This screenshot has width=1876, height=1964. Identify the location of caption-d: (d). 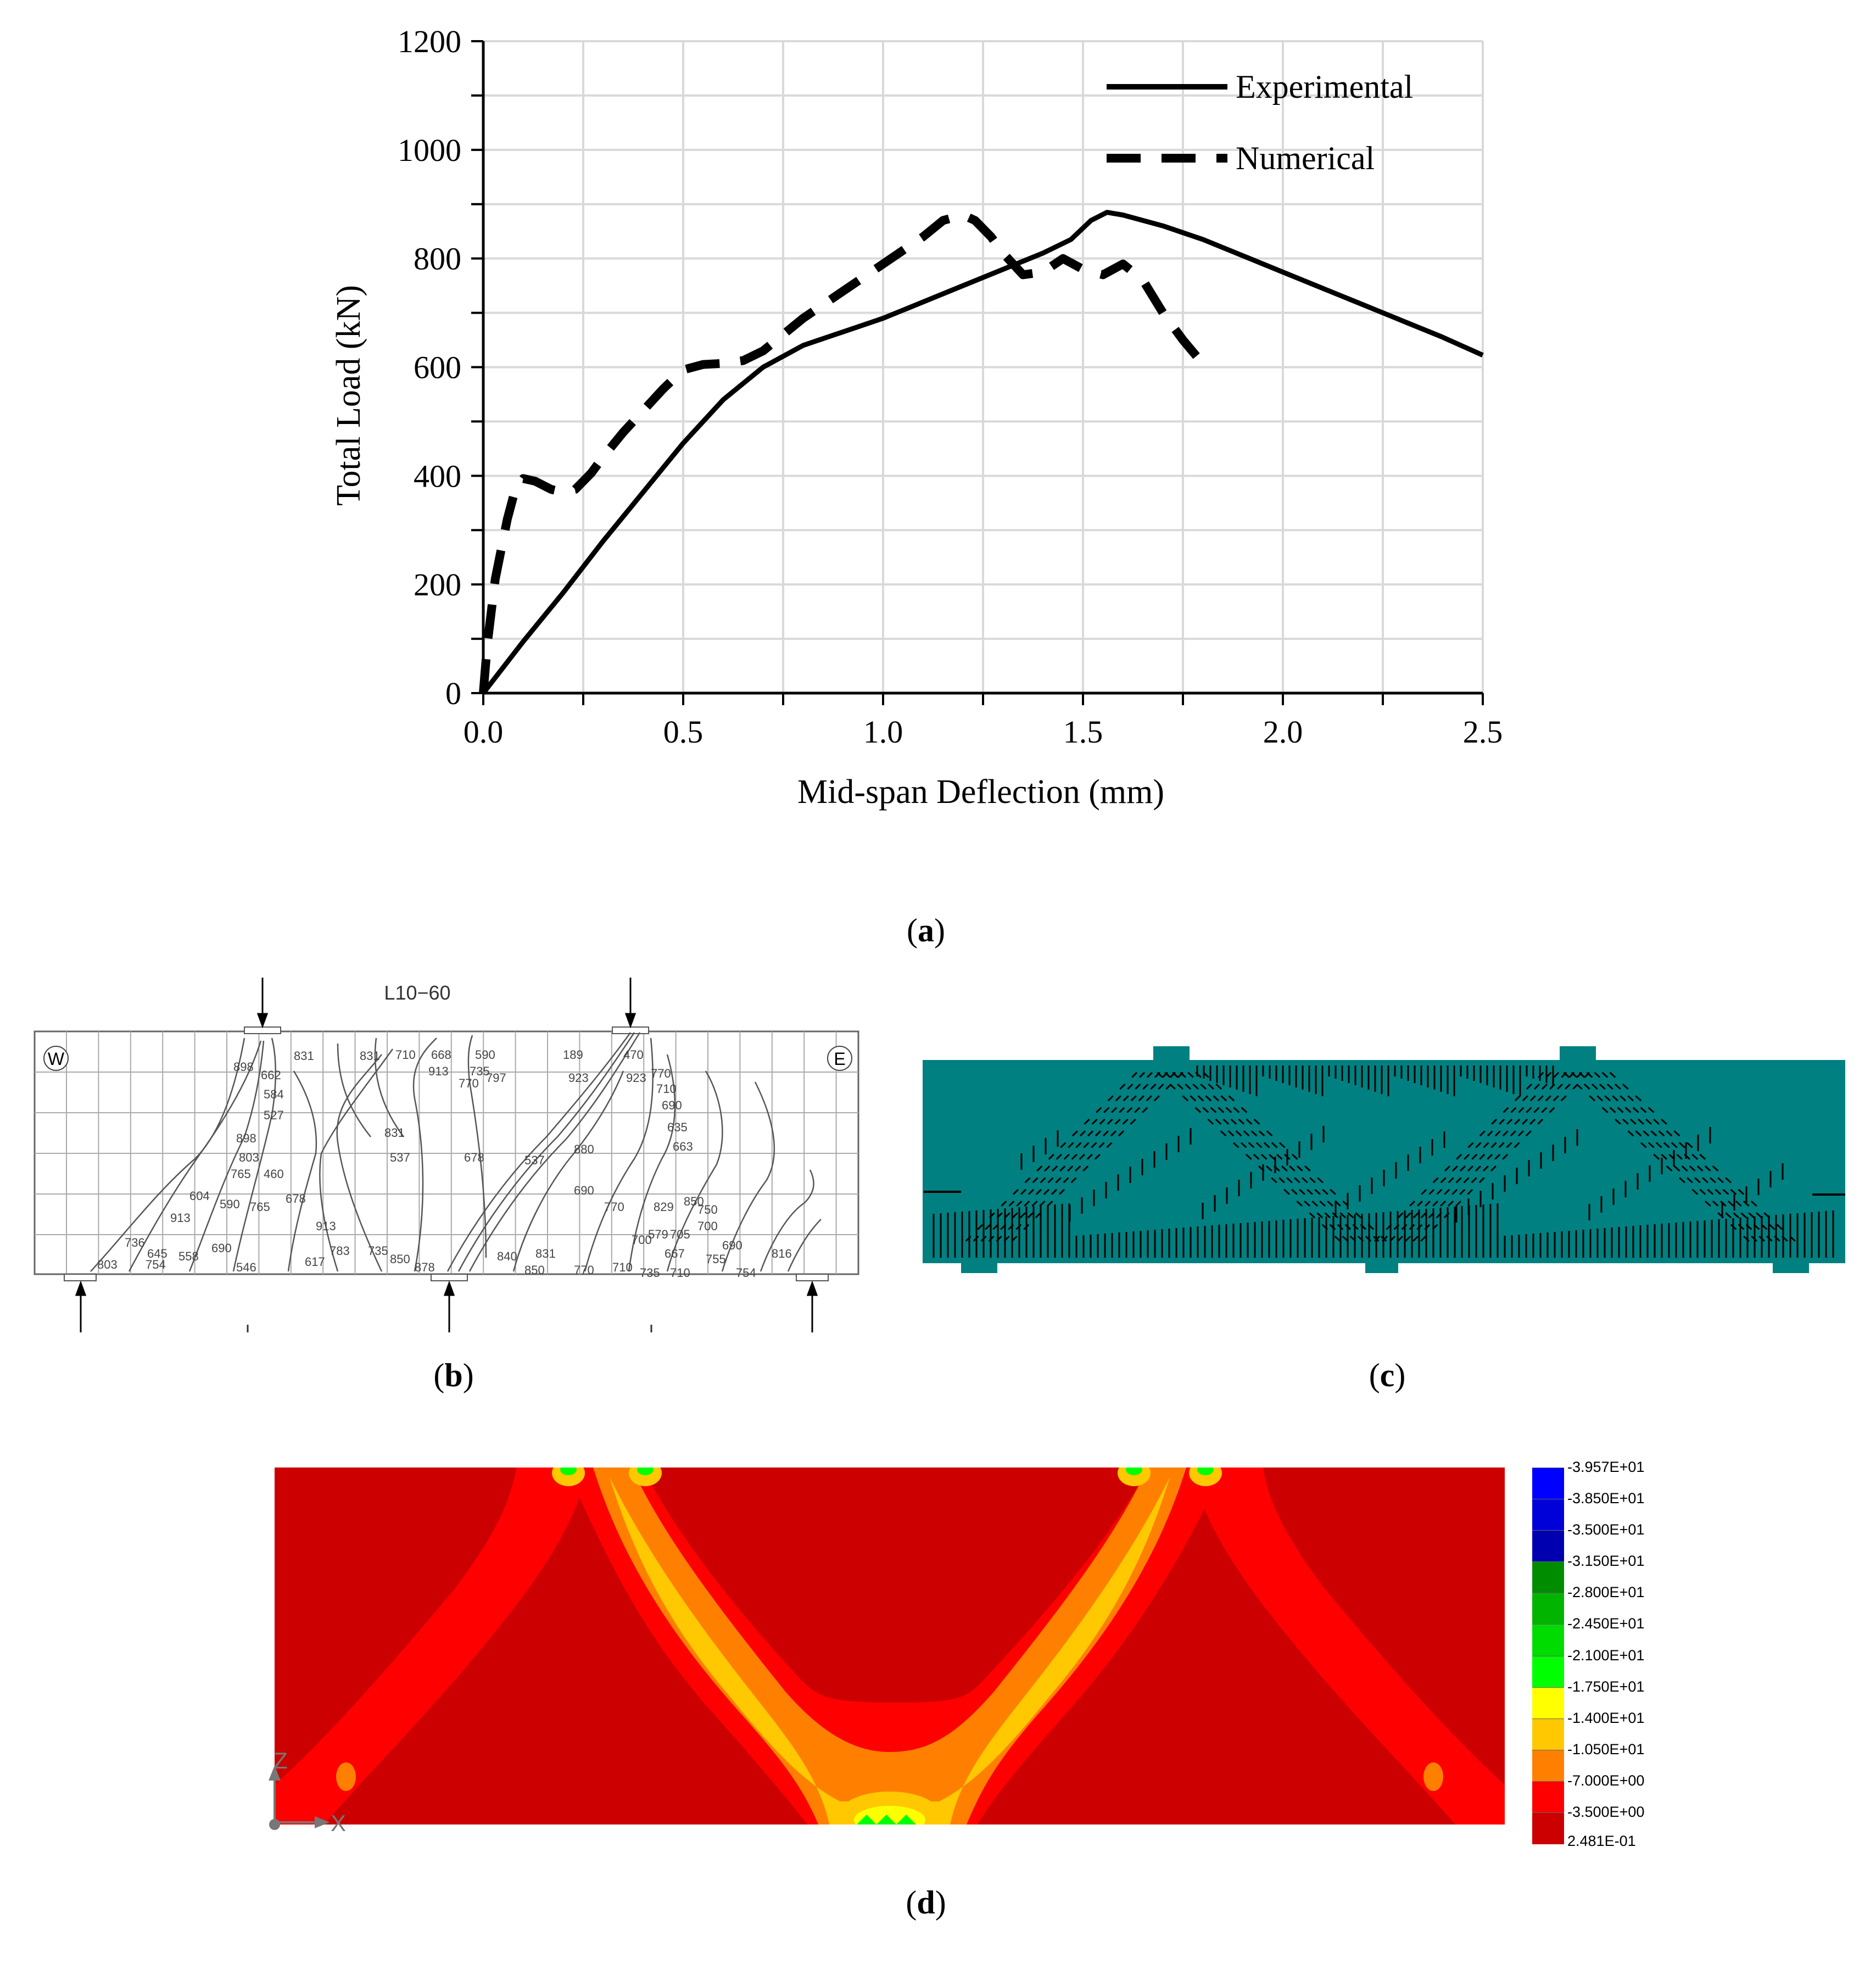
(926, 1902).